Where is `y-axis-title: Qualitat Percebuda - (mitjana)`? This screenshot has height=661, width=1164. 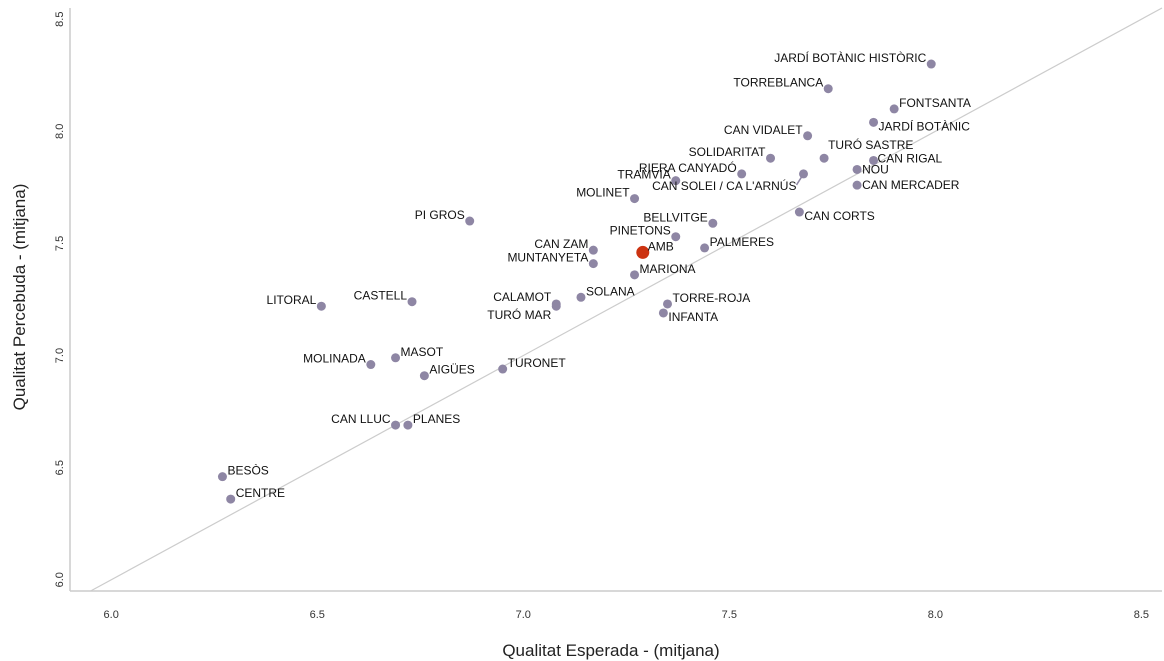
y-axis-title: Qualitat Percebuda - (mitjana) is located at coordinates (19, 297).